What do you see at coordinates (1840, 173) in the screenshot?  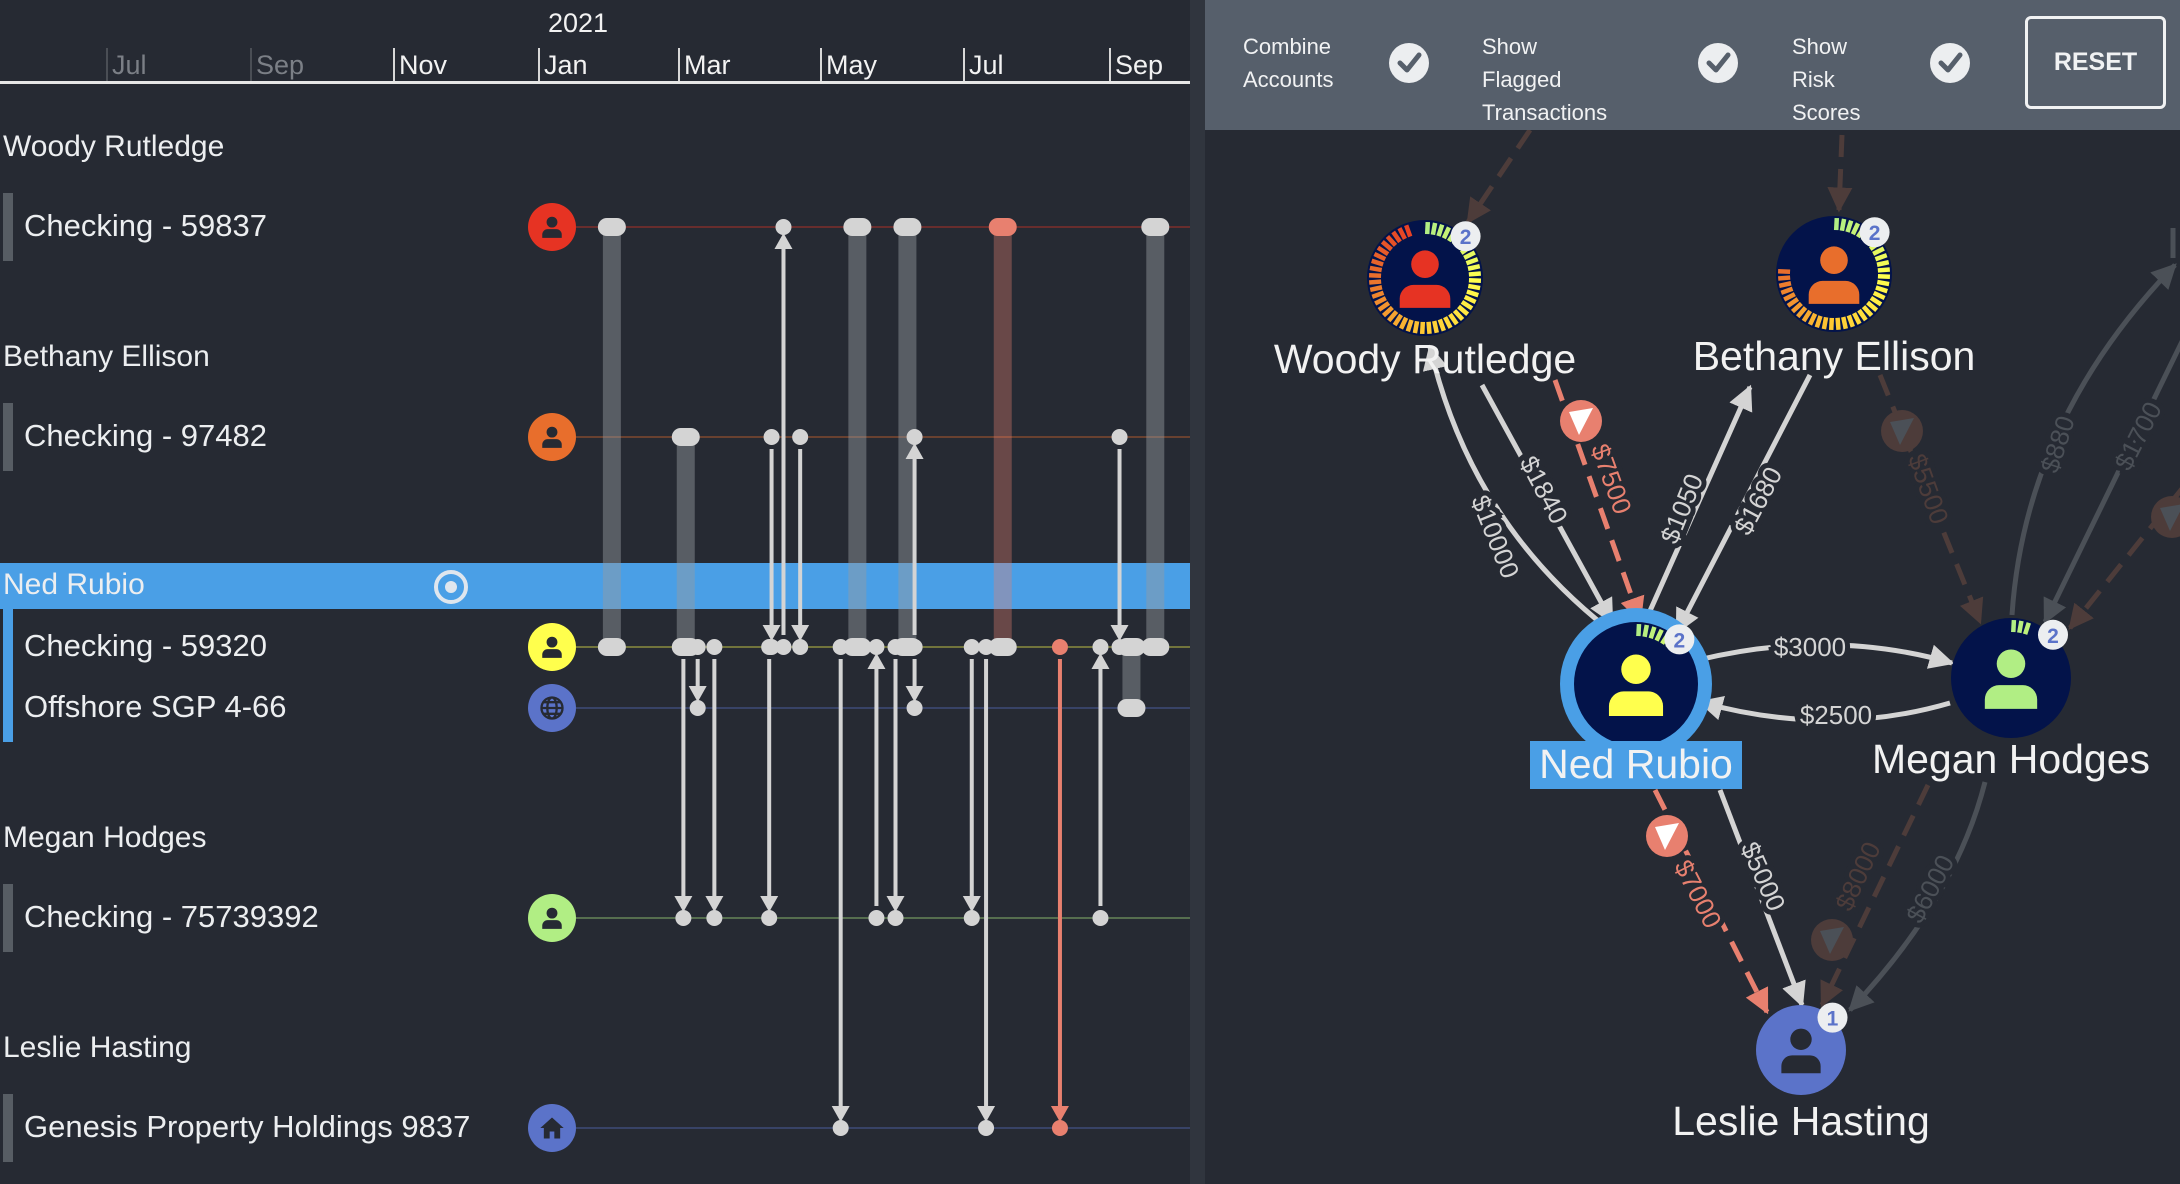 I see `edge-incoming-bethany` at bounding box center [1840, 173].